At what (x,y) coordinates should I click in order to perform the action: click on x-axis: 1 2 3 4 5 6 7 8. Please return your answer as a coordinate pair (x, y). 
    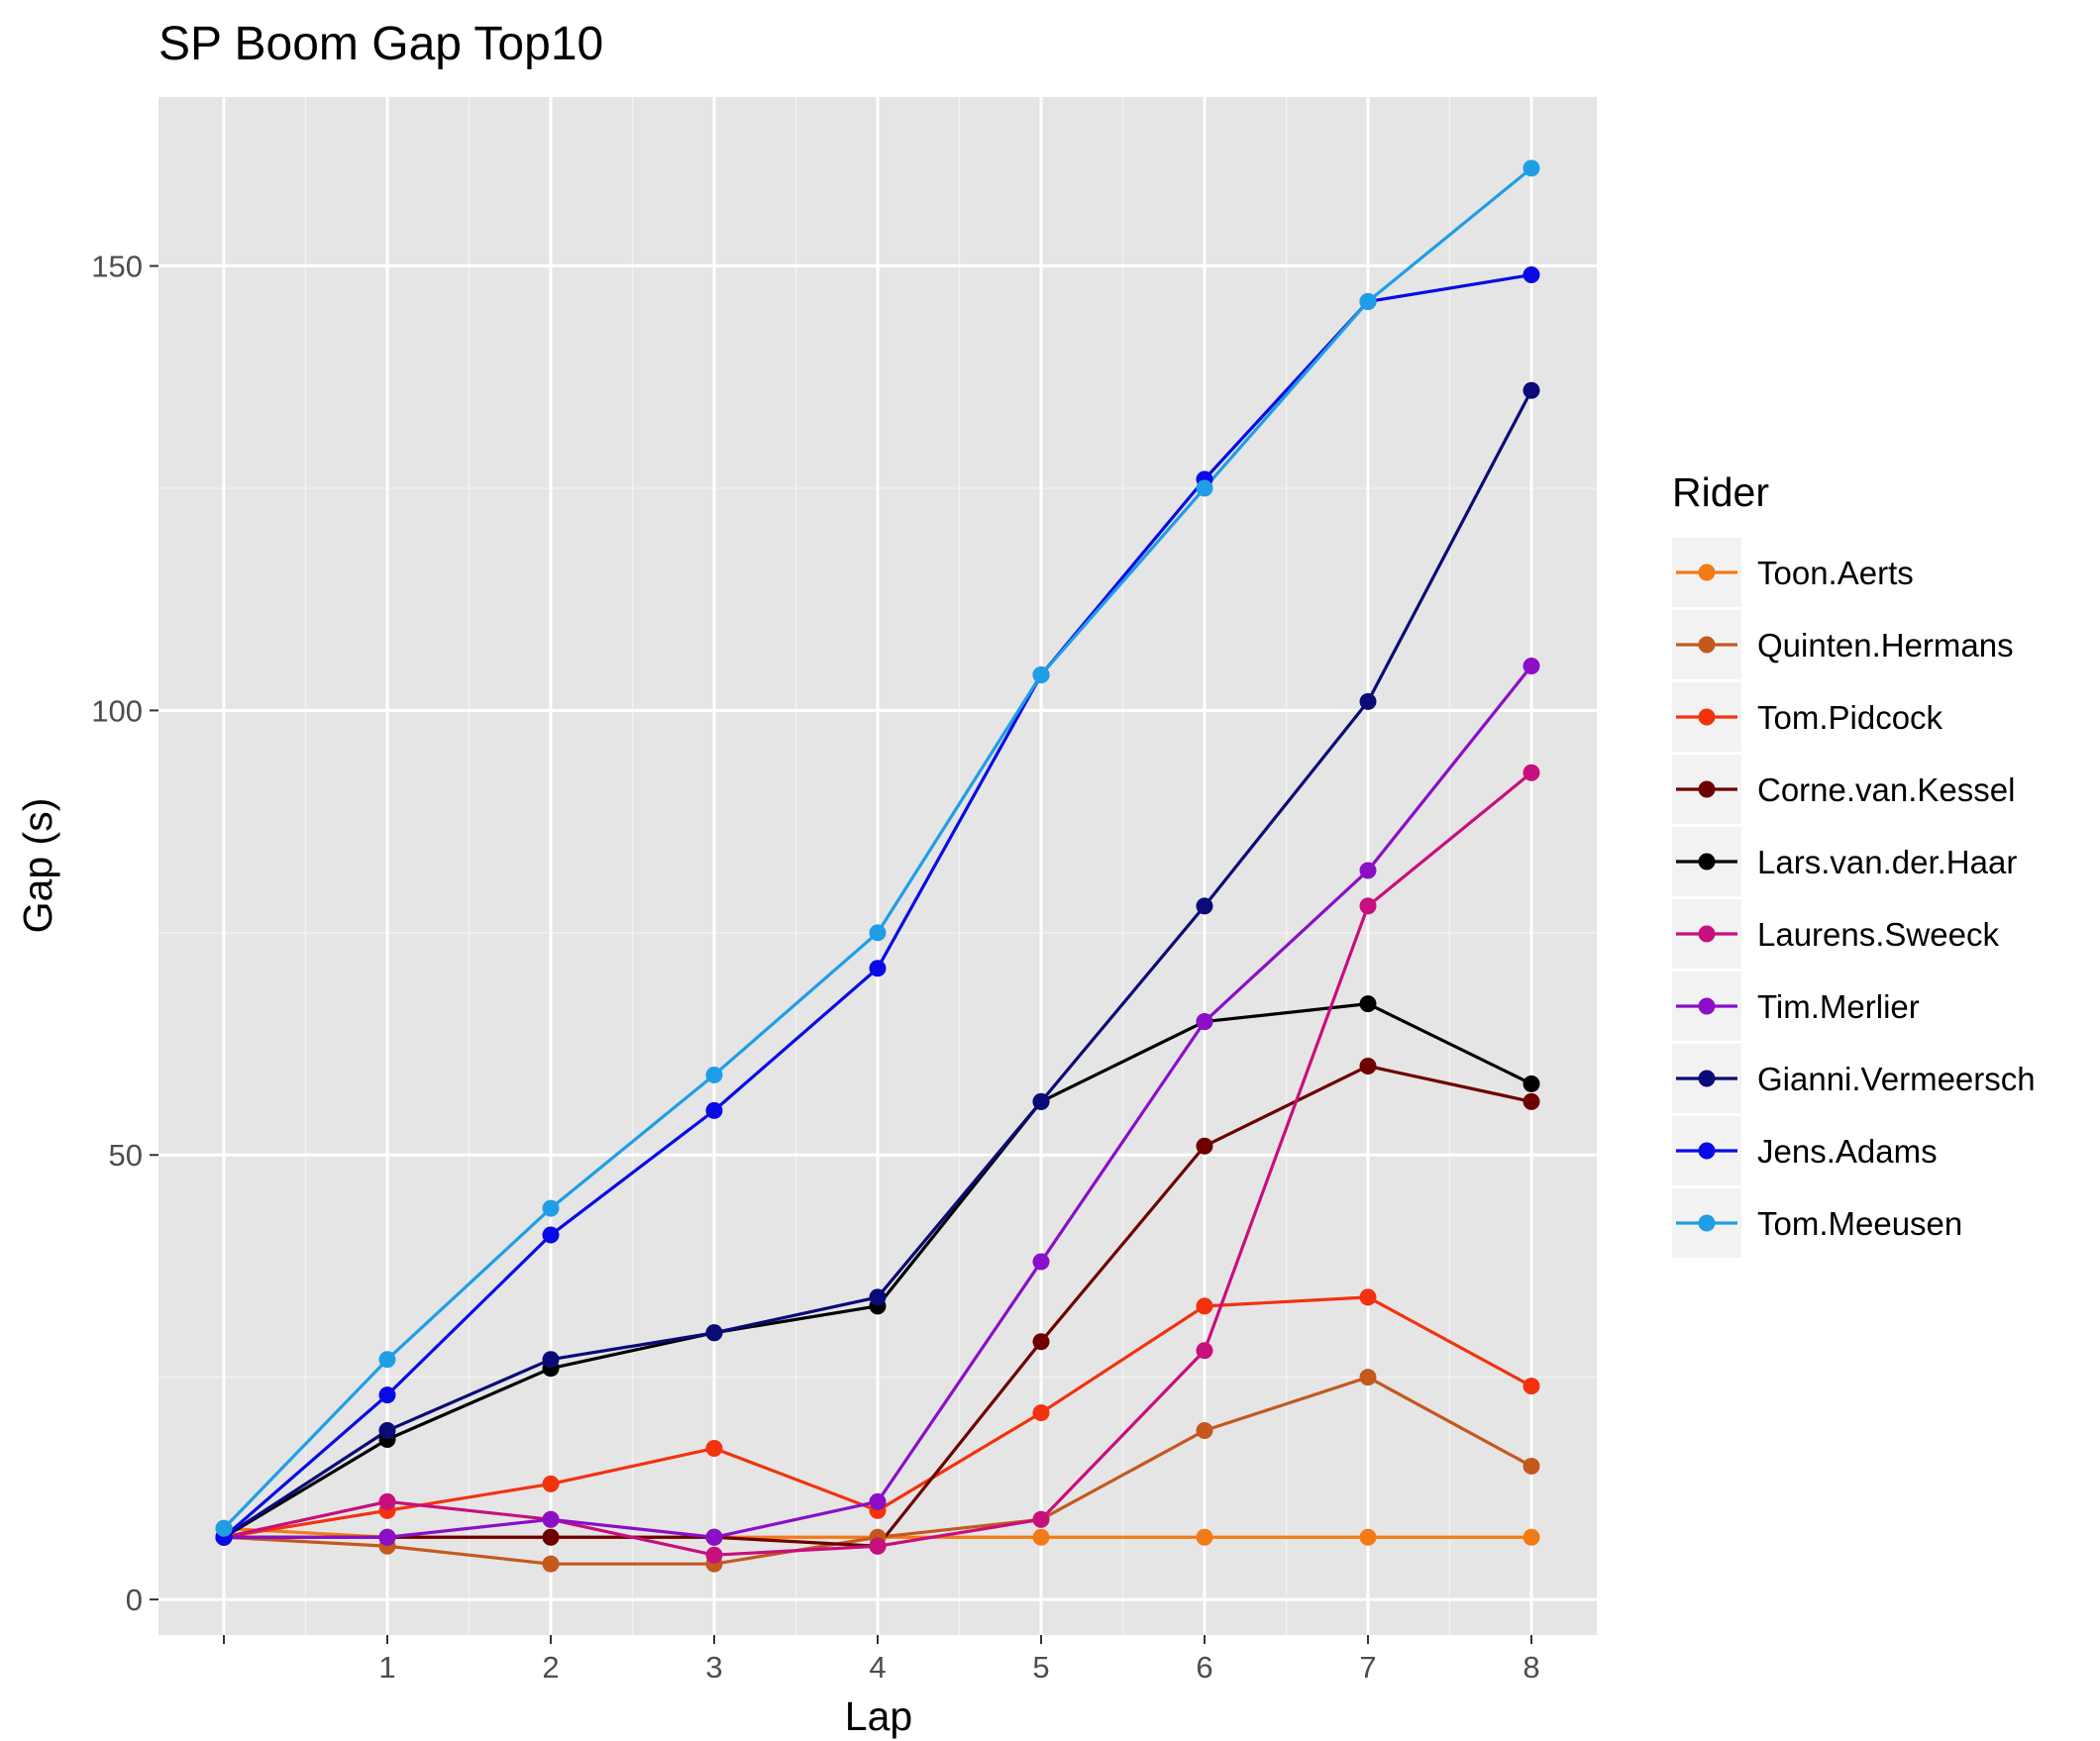
    Looking at the image, I should click on (881, 1660).